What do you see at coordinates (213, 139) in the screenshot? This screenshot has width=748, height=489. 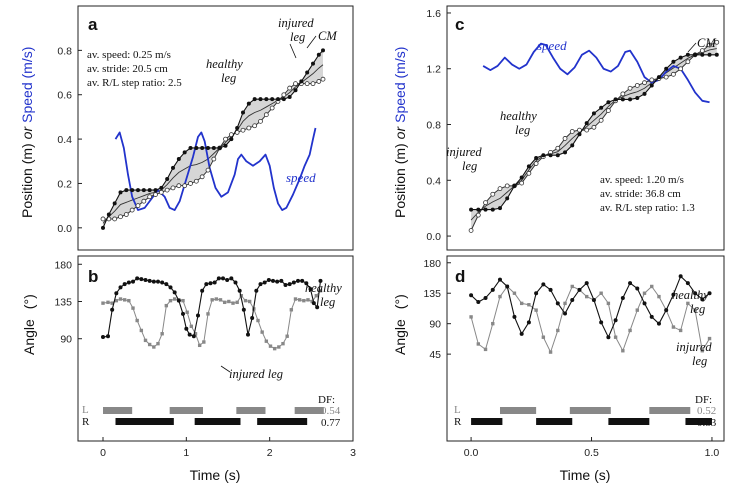 I see `leg-difference-area` at bounding box center [213, 139].